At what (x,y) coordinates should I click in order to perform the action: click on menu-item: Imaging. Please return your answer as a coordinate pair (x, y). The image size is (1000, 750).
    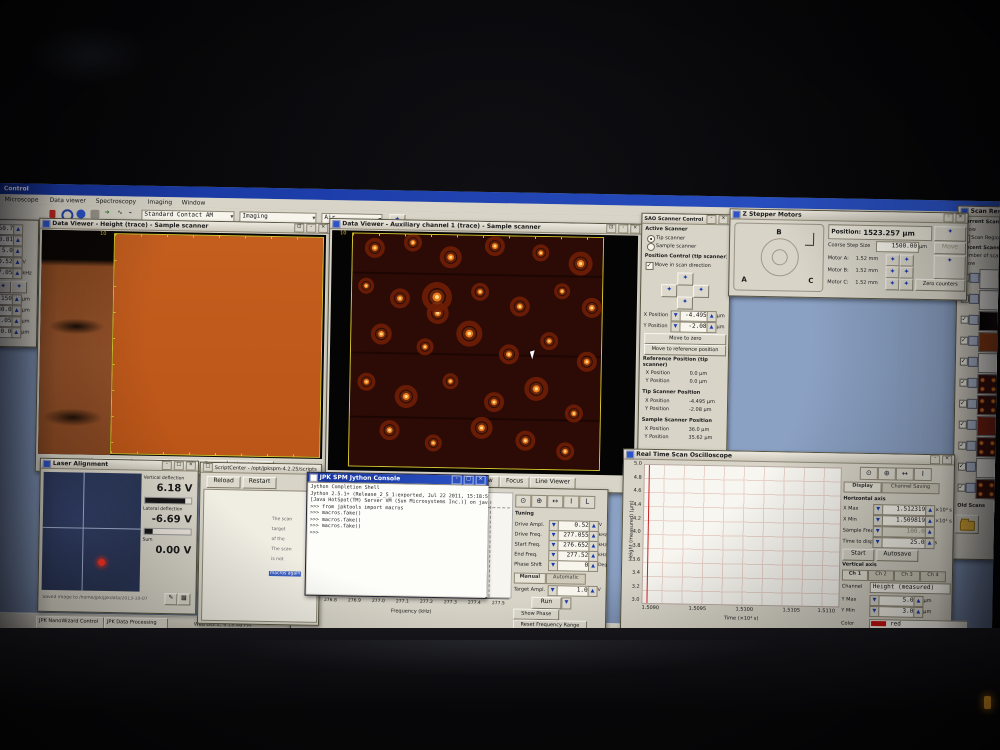
    Looking at the image, I should click on (160, 202).